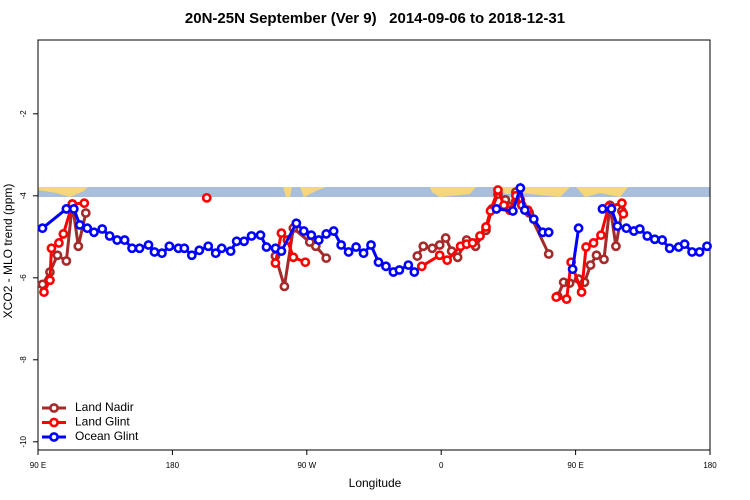  I want to click on y-tick-label: -4, so click(23, 196).